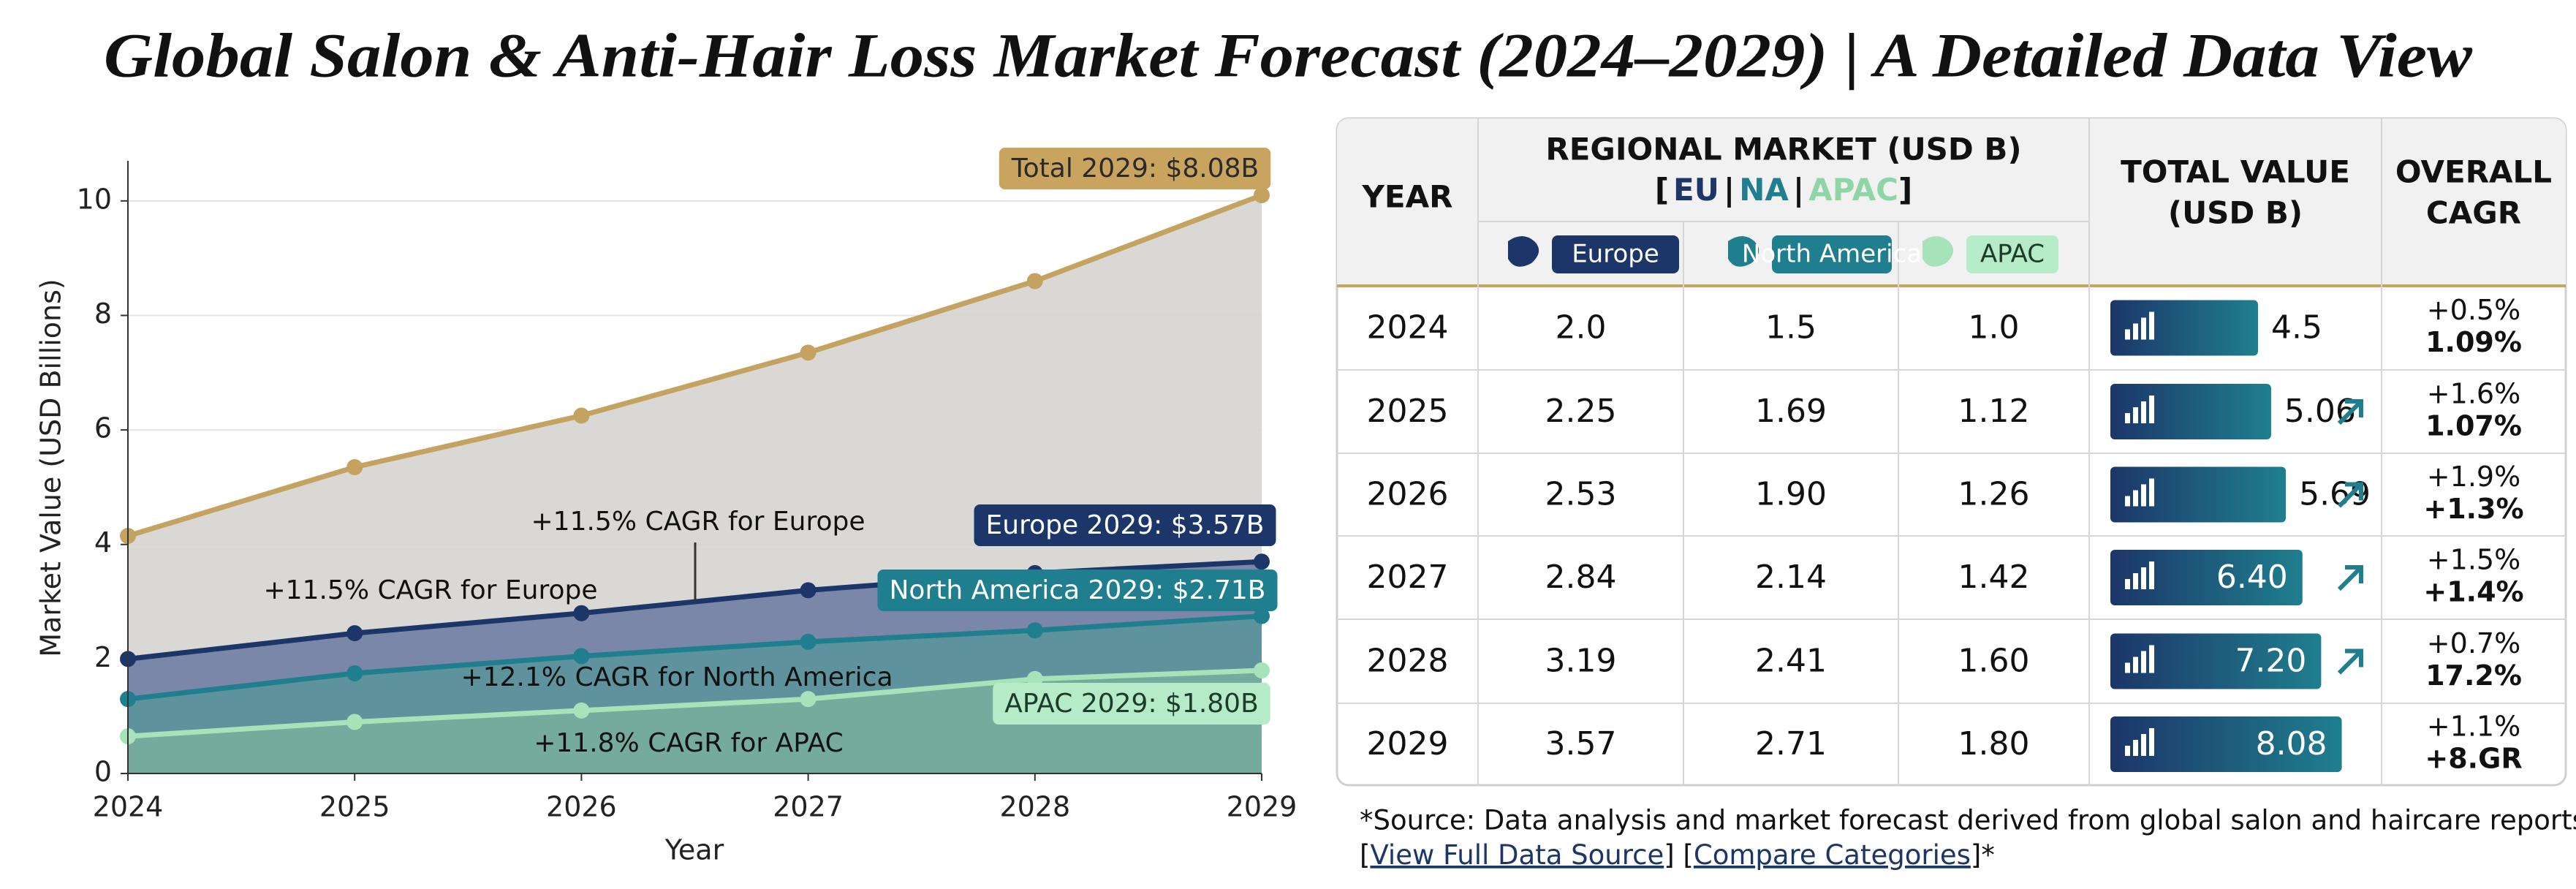 Image resolution: width=2576 pixels, height=889 pixels. Describe the element at coordinates (2473, 477) in the screenshot. I see `cell-cagr: +1.9%` at that location.